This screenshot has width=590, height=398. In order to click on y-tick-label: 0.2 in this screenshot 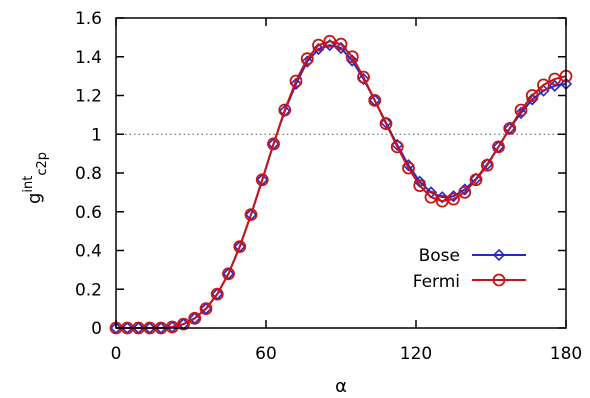, I will do `click(88, 290)`.